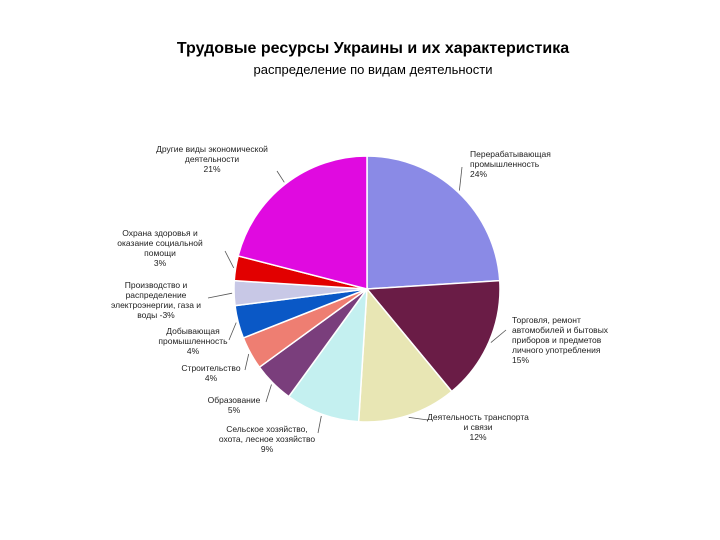  I want to click on slice-label: Другие виды экономической деятельности 21%, so click(212, 159).